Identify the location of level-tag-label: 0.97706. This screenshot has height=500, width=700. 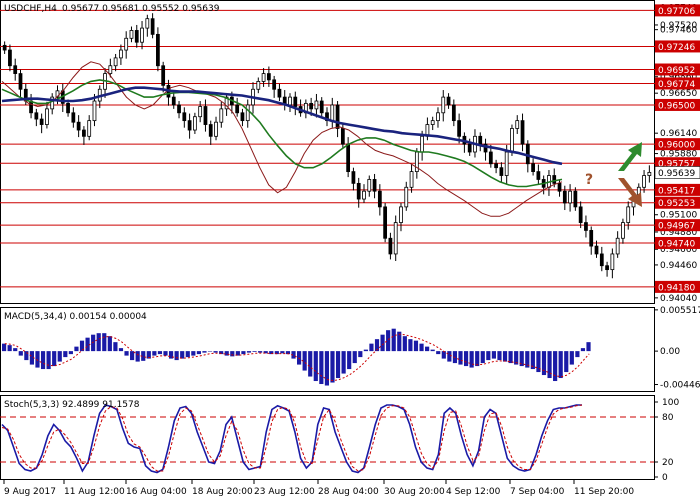
(676, 12).